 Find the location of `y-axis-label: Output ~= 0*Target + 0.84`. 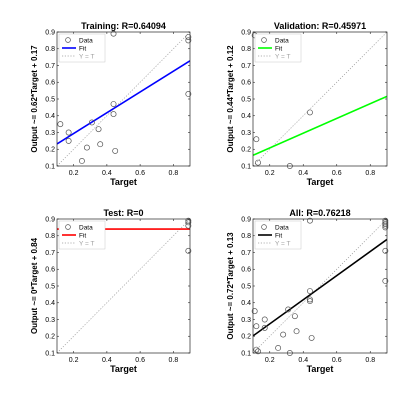

y-axis-label: Output ~= 0*Target + 0.84 is located at coordinates (34, 285).